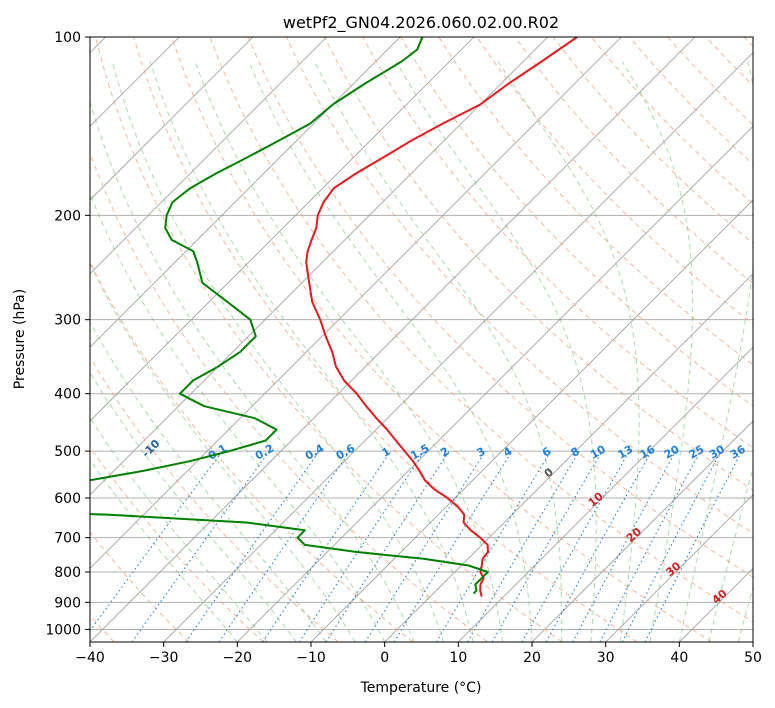 The width and height of the screenshot is (775, 708). I want to click on y-tick-label: 200, so click(67, 216).